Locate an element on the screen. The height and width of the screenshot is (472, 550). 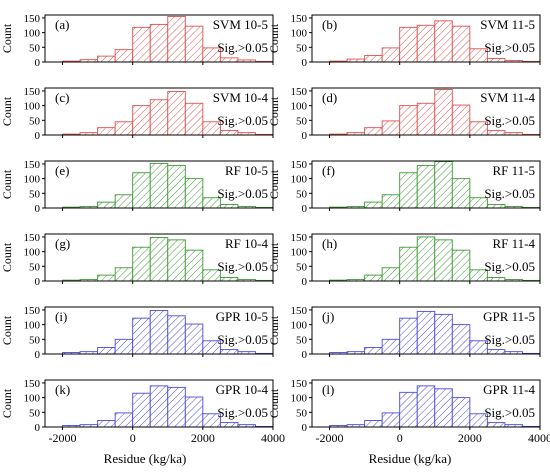
histogram-panel-c: 0 50 100 150 Count (c) SVM 10-4 Sig.>0.05 is located at coordinates (137, 114).